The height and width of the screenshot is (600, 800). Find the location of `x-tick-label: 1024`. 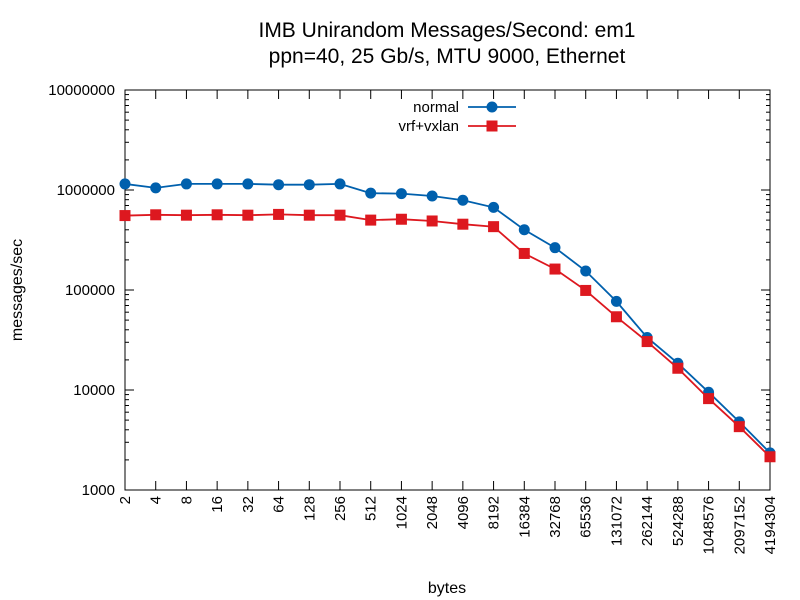

x-tick-label: 1024 is located at coordinates (401, 512).